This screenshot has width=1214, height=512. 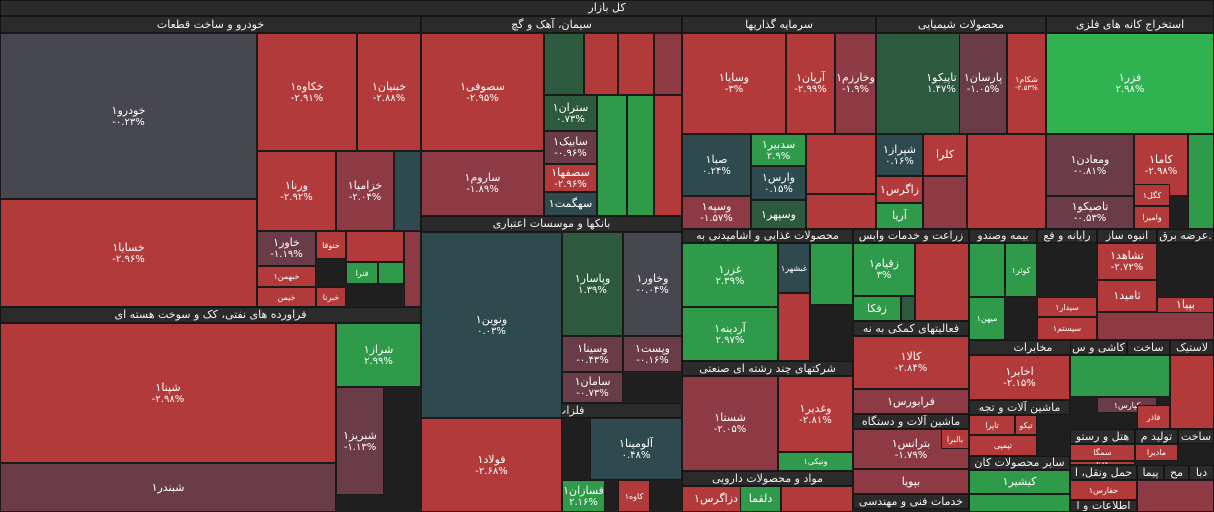 What do you see at coordinates (296, 191) in the screenshot?
I see `stock-tile-ورنا۱: ورنا۱ -۲.۹۲%` at bounding box center [296, 191].